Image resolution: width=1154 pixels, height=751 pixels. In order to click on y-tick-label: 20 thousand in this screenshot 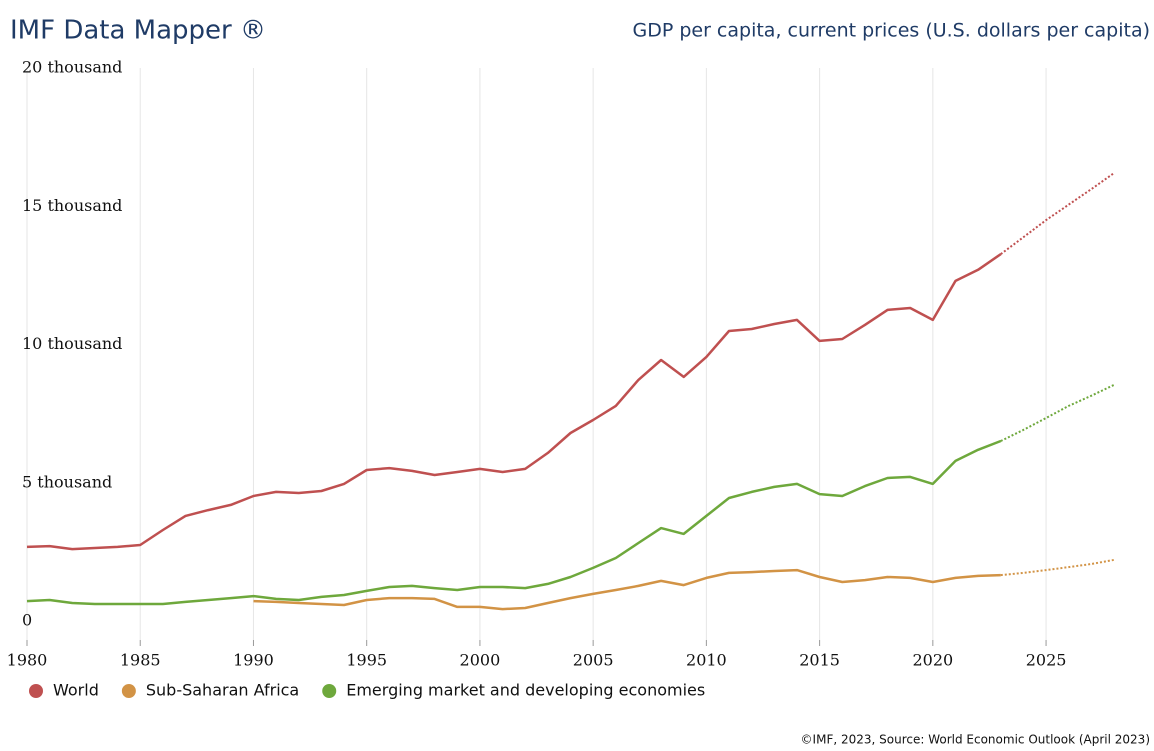, I will do `click(72, 67)`.